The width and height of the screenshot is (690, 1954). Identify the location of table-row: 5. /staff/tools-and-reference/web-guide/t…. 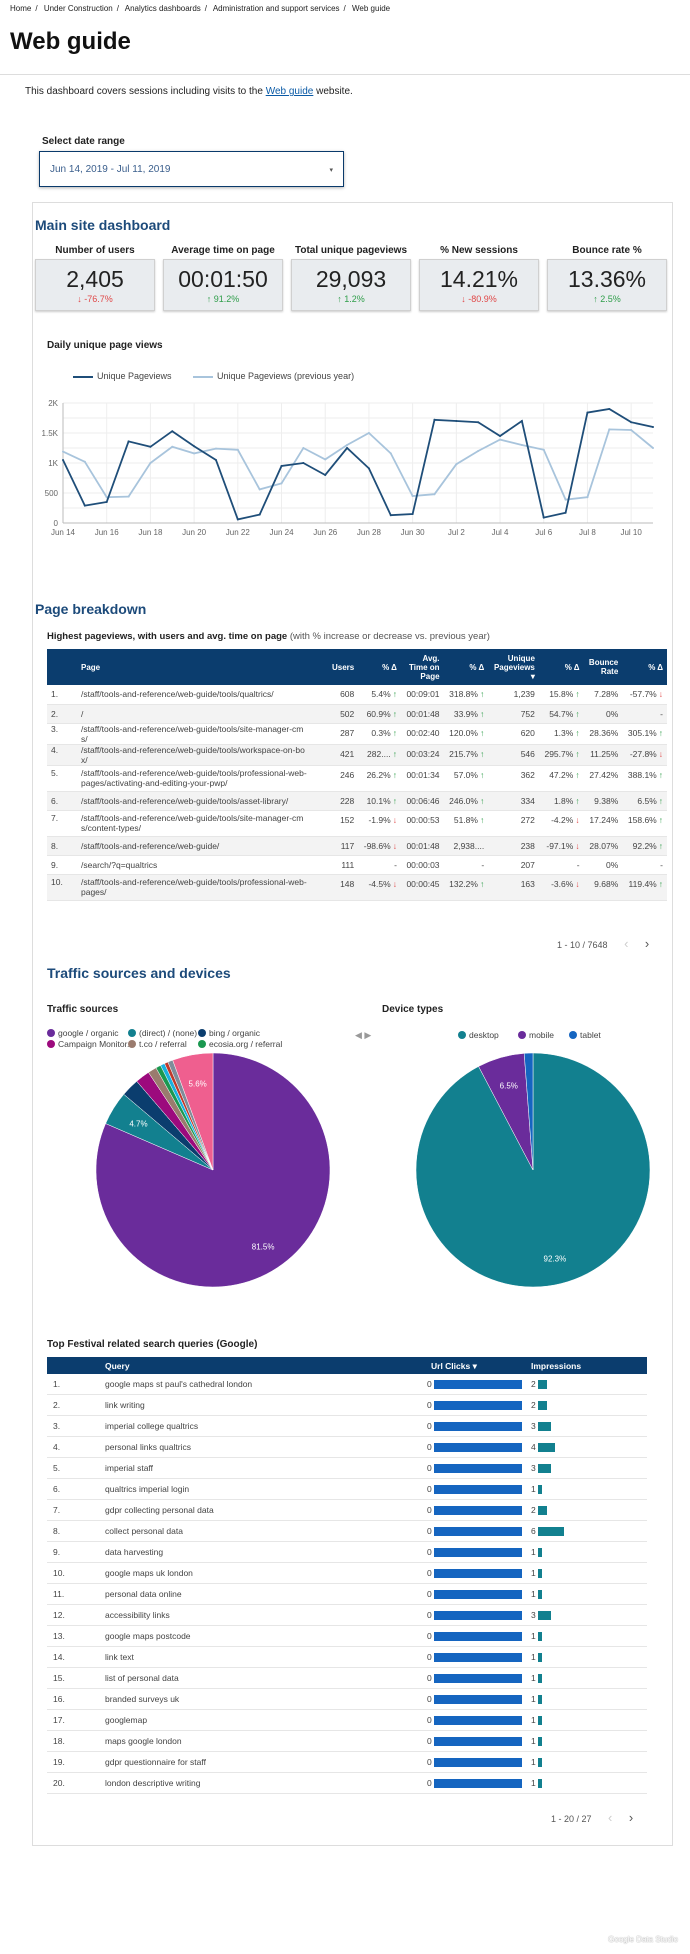
(357, 778).